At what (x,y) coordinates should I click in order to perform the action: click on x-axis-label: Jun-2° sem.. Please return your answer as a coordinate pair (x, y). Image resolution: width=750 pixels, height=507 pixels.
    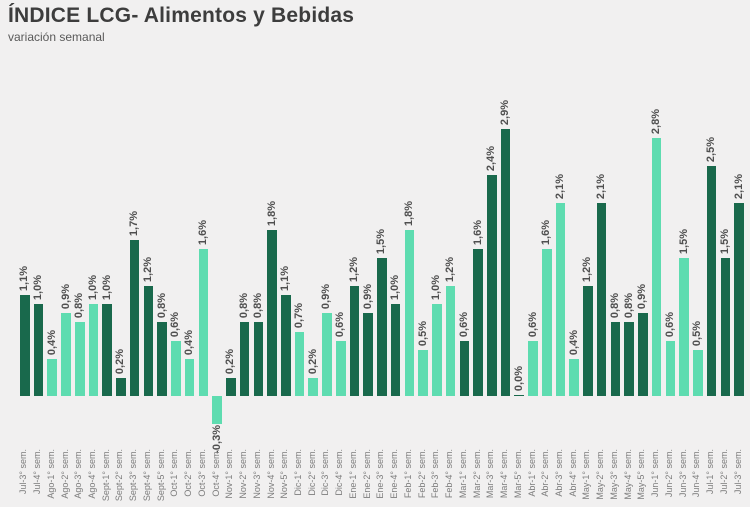
    Looking at the image, I should click on (668, 473).